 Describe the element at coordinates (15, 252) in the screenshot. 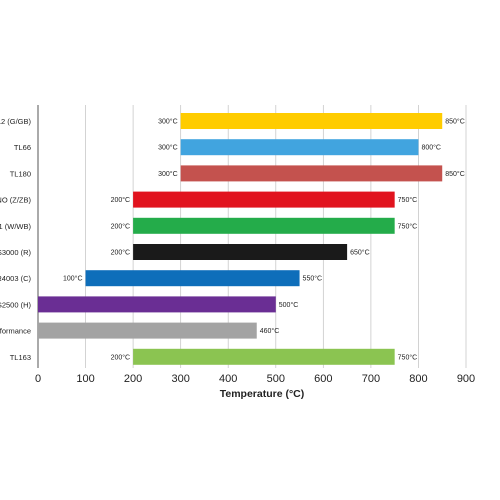

I see `category-label: S3000 (R)` at that location.